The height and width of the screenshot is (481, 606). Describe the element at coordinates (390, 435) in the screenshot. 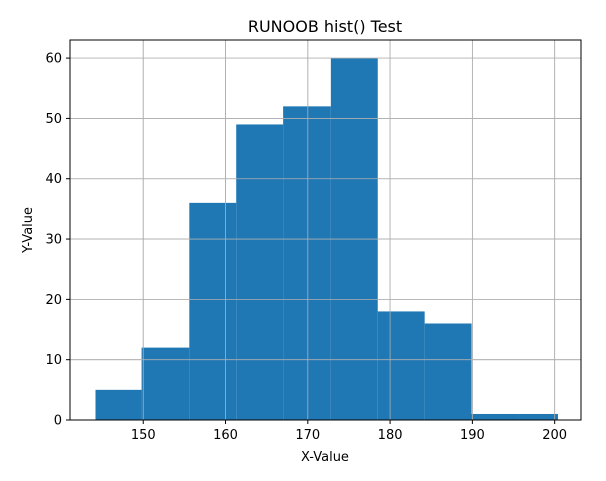

I see `x-tick-label: 180` at that location.